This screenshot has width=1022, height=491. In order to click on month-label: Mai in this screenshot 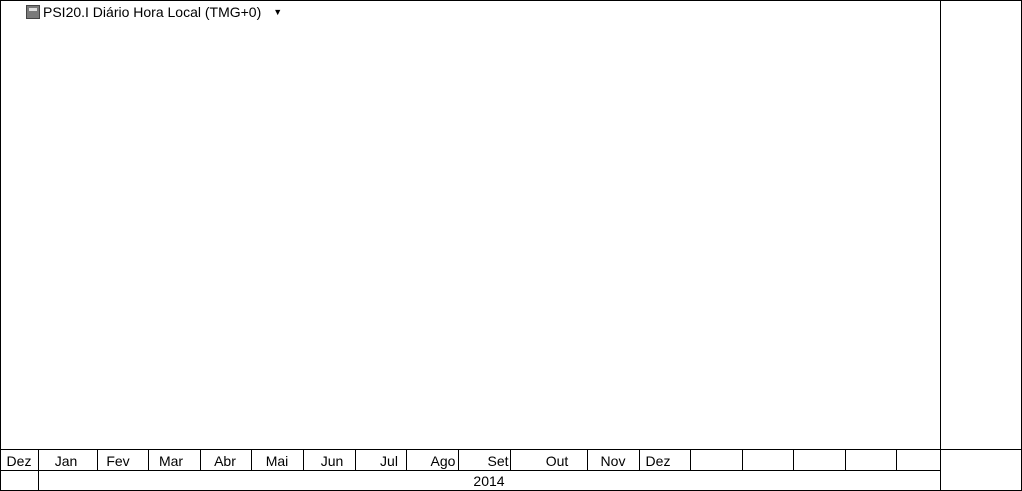, I will do `click(277, 461)`.